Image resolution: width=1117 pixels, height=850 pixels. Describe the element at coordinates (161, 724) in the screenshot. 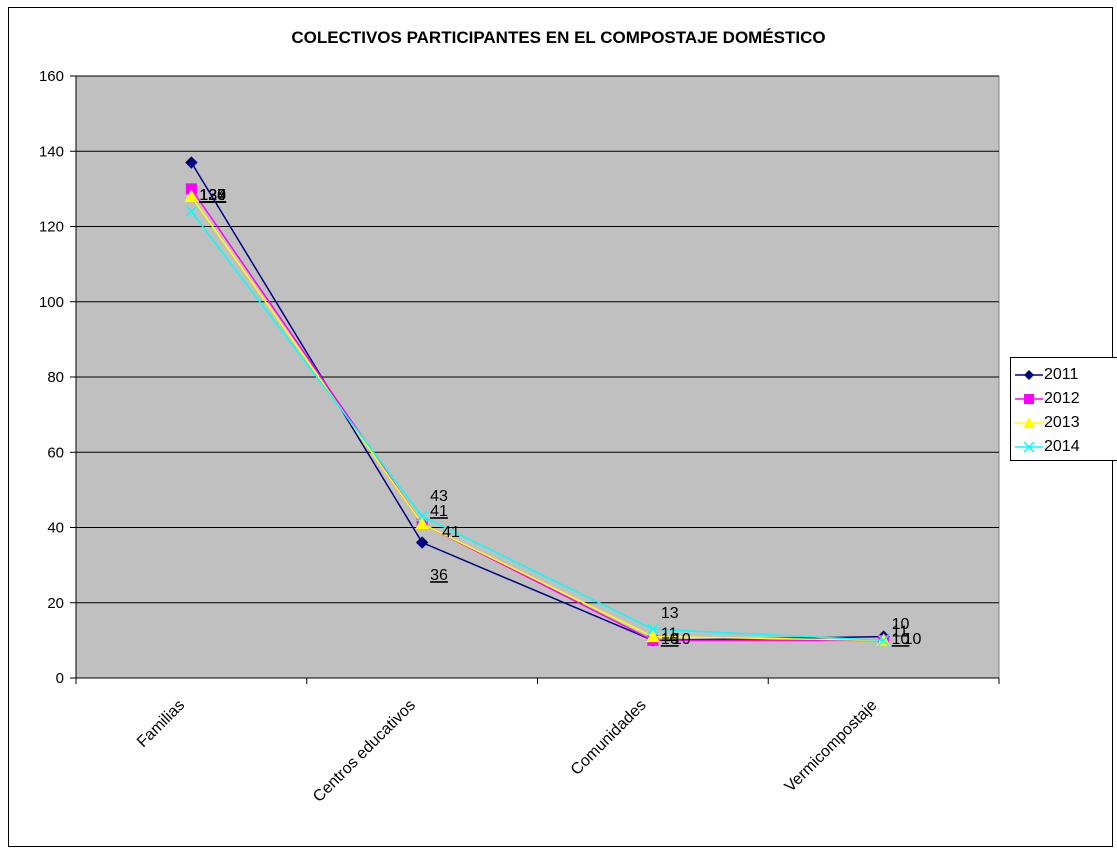

I see `x-category-label: Familias` at that location.